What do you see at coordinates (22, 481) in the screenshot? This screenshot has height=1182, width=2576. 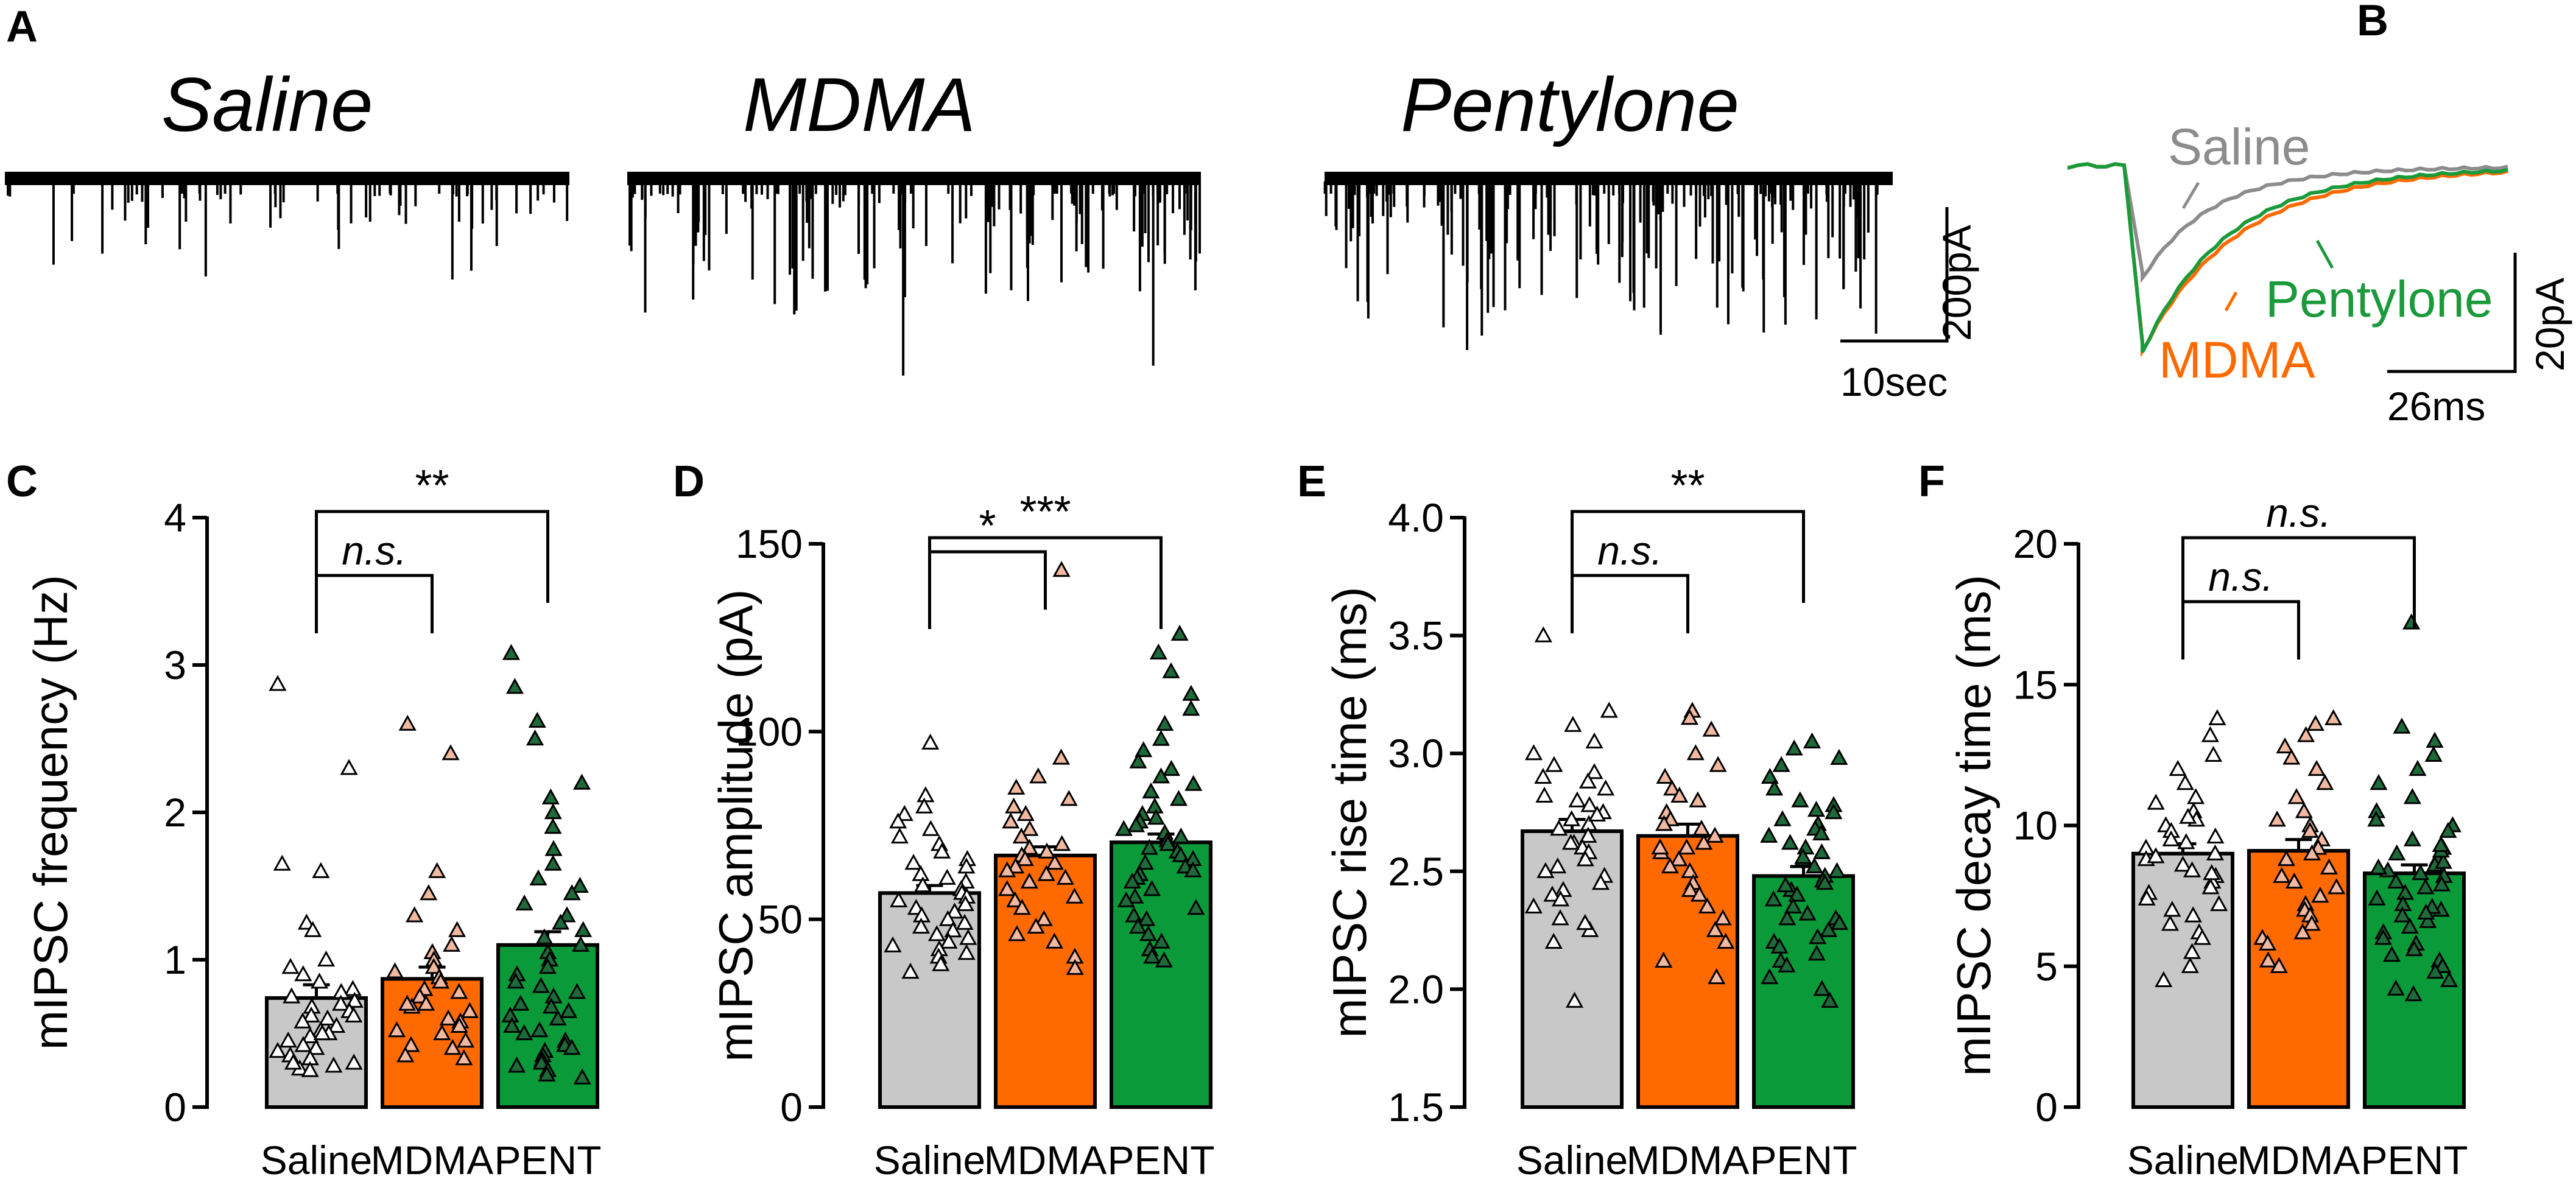 I see `panel-label: C` at bounding box center [22, 481].